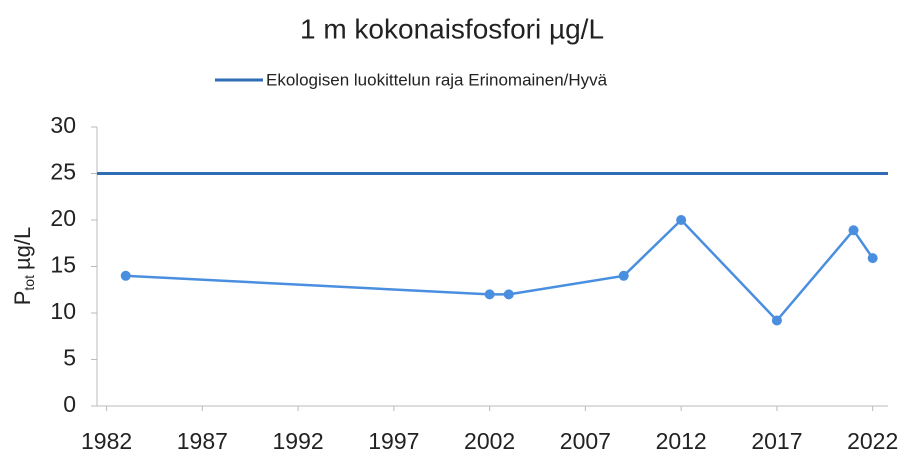 The width and height of the screenshot is (905, 458). I want to click on y-axis-label: Ptot µg/L, so click(23, 266).